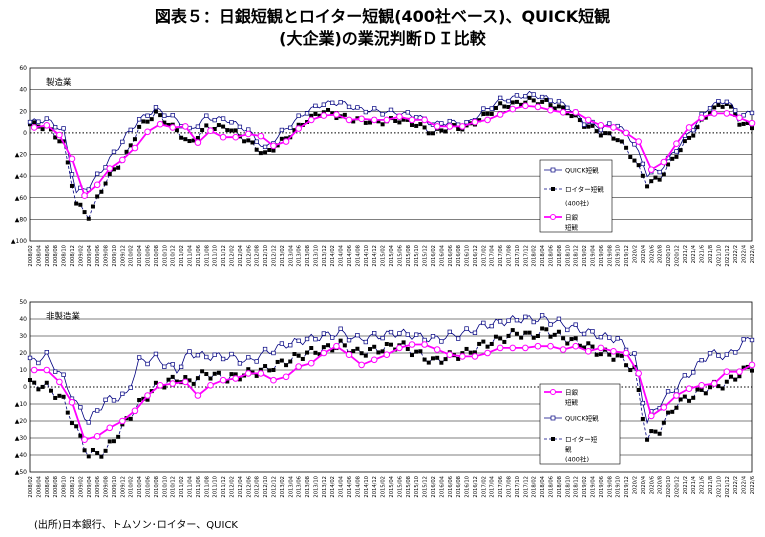 This screenshot has height=537, width=765. What do you see at coordinates (577, 256) in the screenshot?
I see `x-tick-label: 2018/12` at bounding box center [577, 256].